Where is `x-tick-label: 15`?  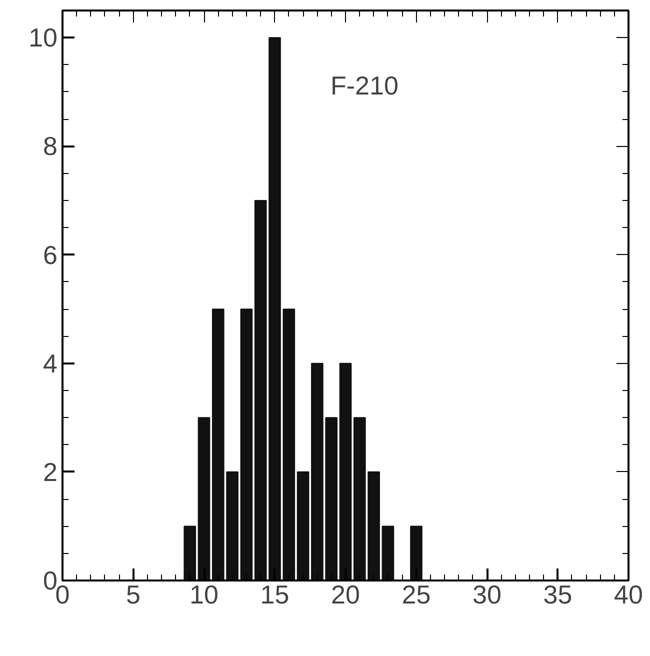
x-tick-label: 15 is located at coordinates (275, 595).